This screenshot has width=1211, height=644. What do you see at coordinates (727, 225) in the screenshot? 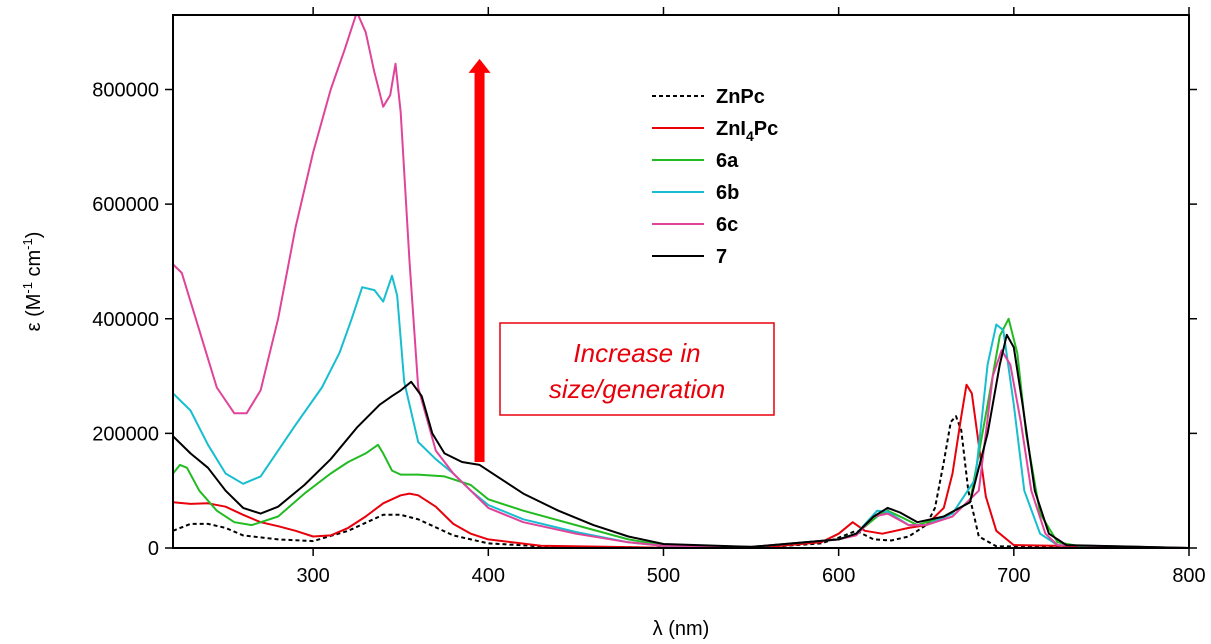
I see `legend-label-6c: 6c` at bounding box center [727, 225].